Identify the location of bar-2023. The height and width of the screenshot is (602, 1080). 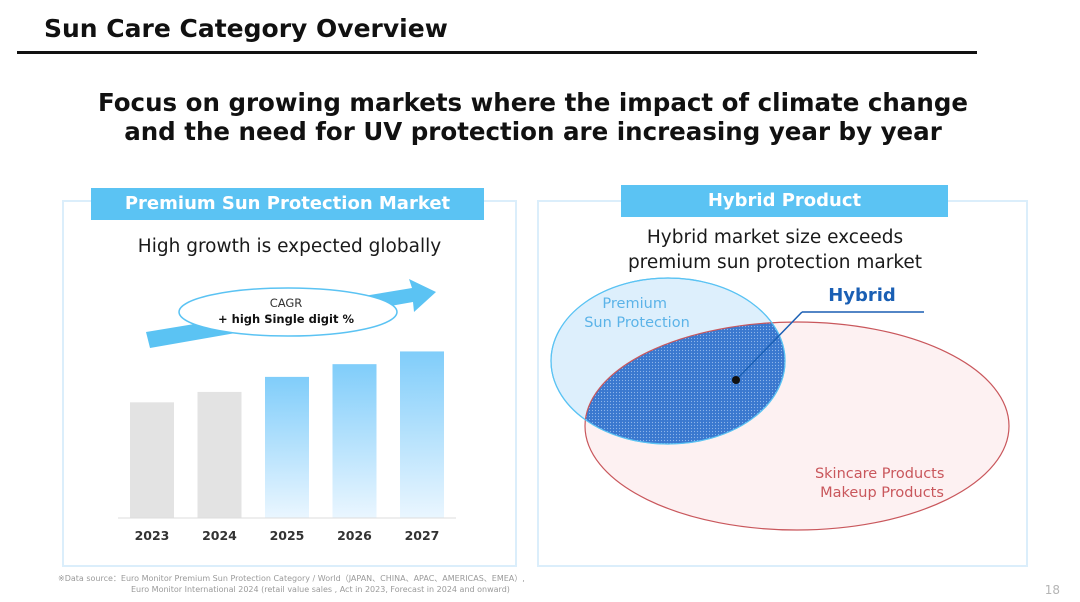
(152, 460).